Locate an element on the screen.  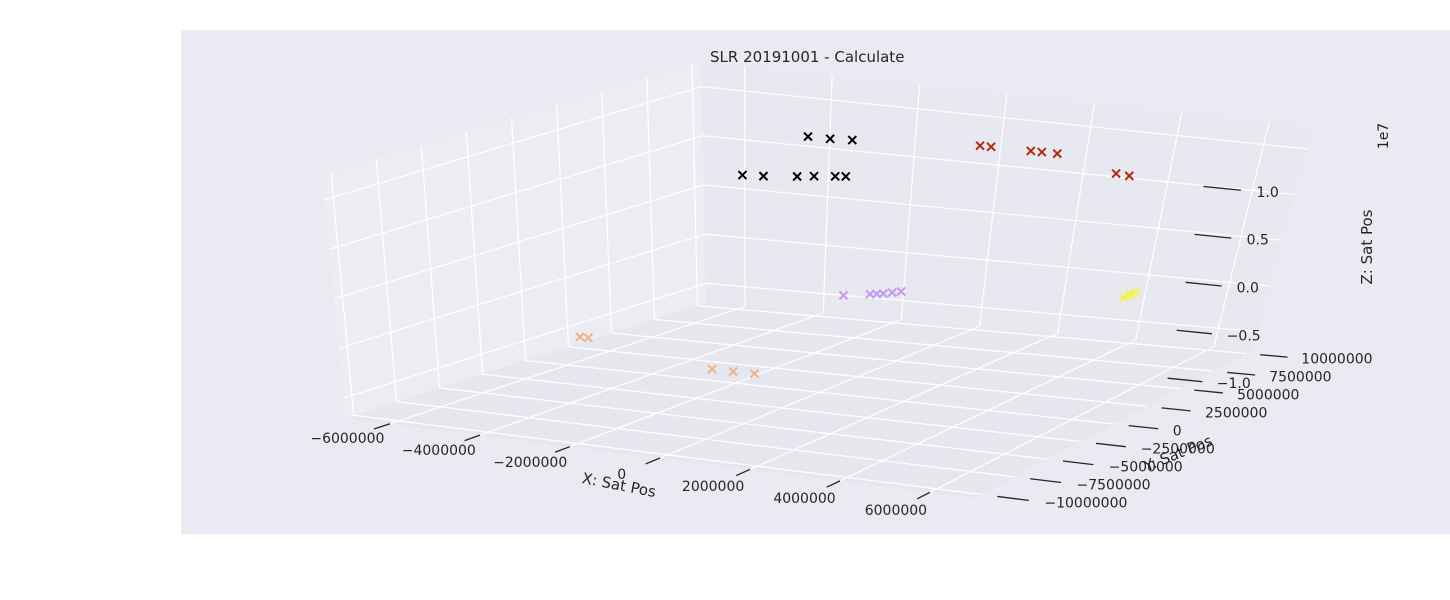
y-tick-label: −5000000 is located at coordinates (1146, 467).